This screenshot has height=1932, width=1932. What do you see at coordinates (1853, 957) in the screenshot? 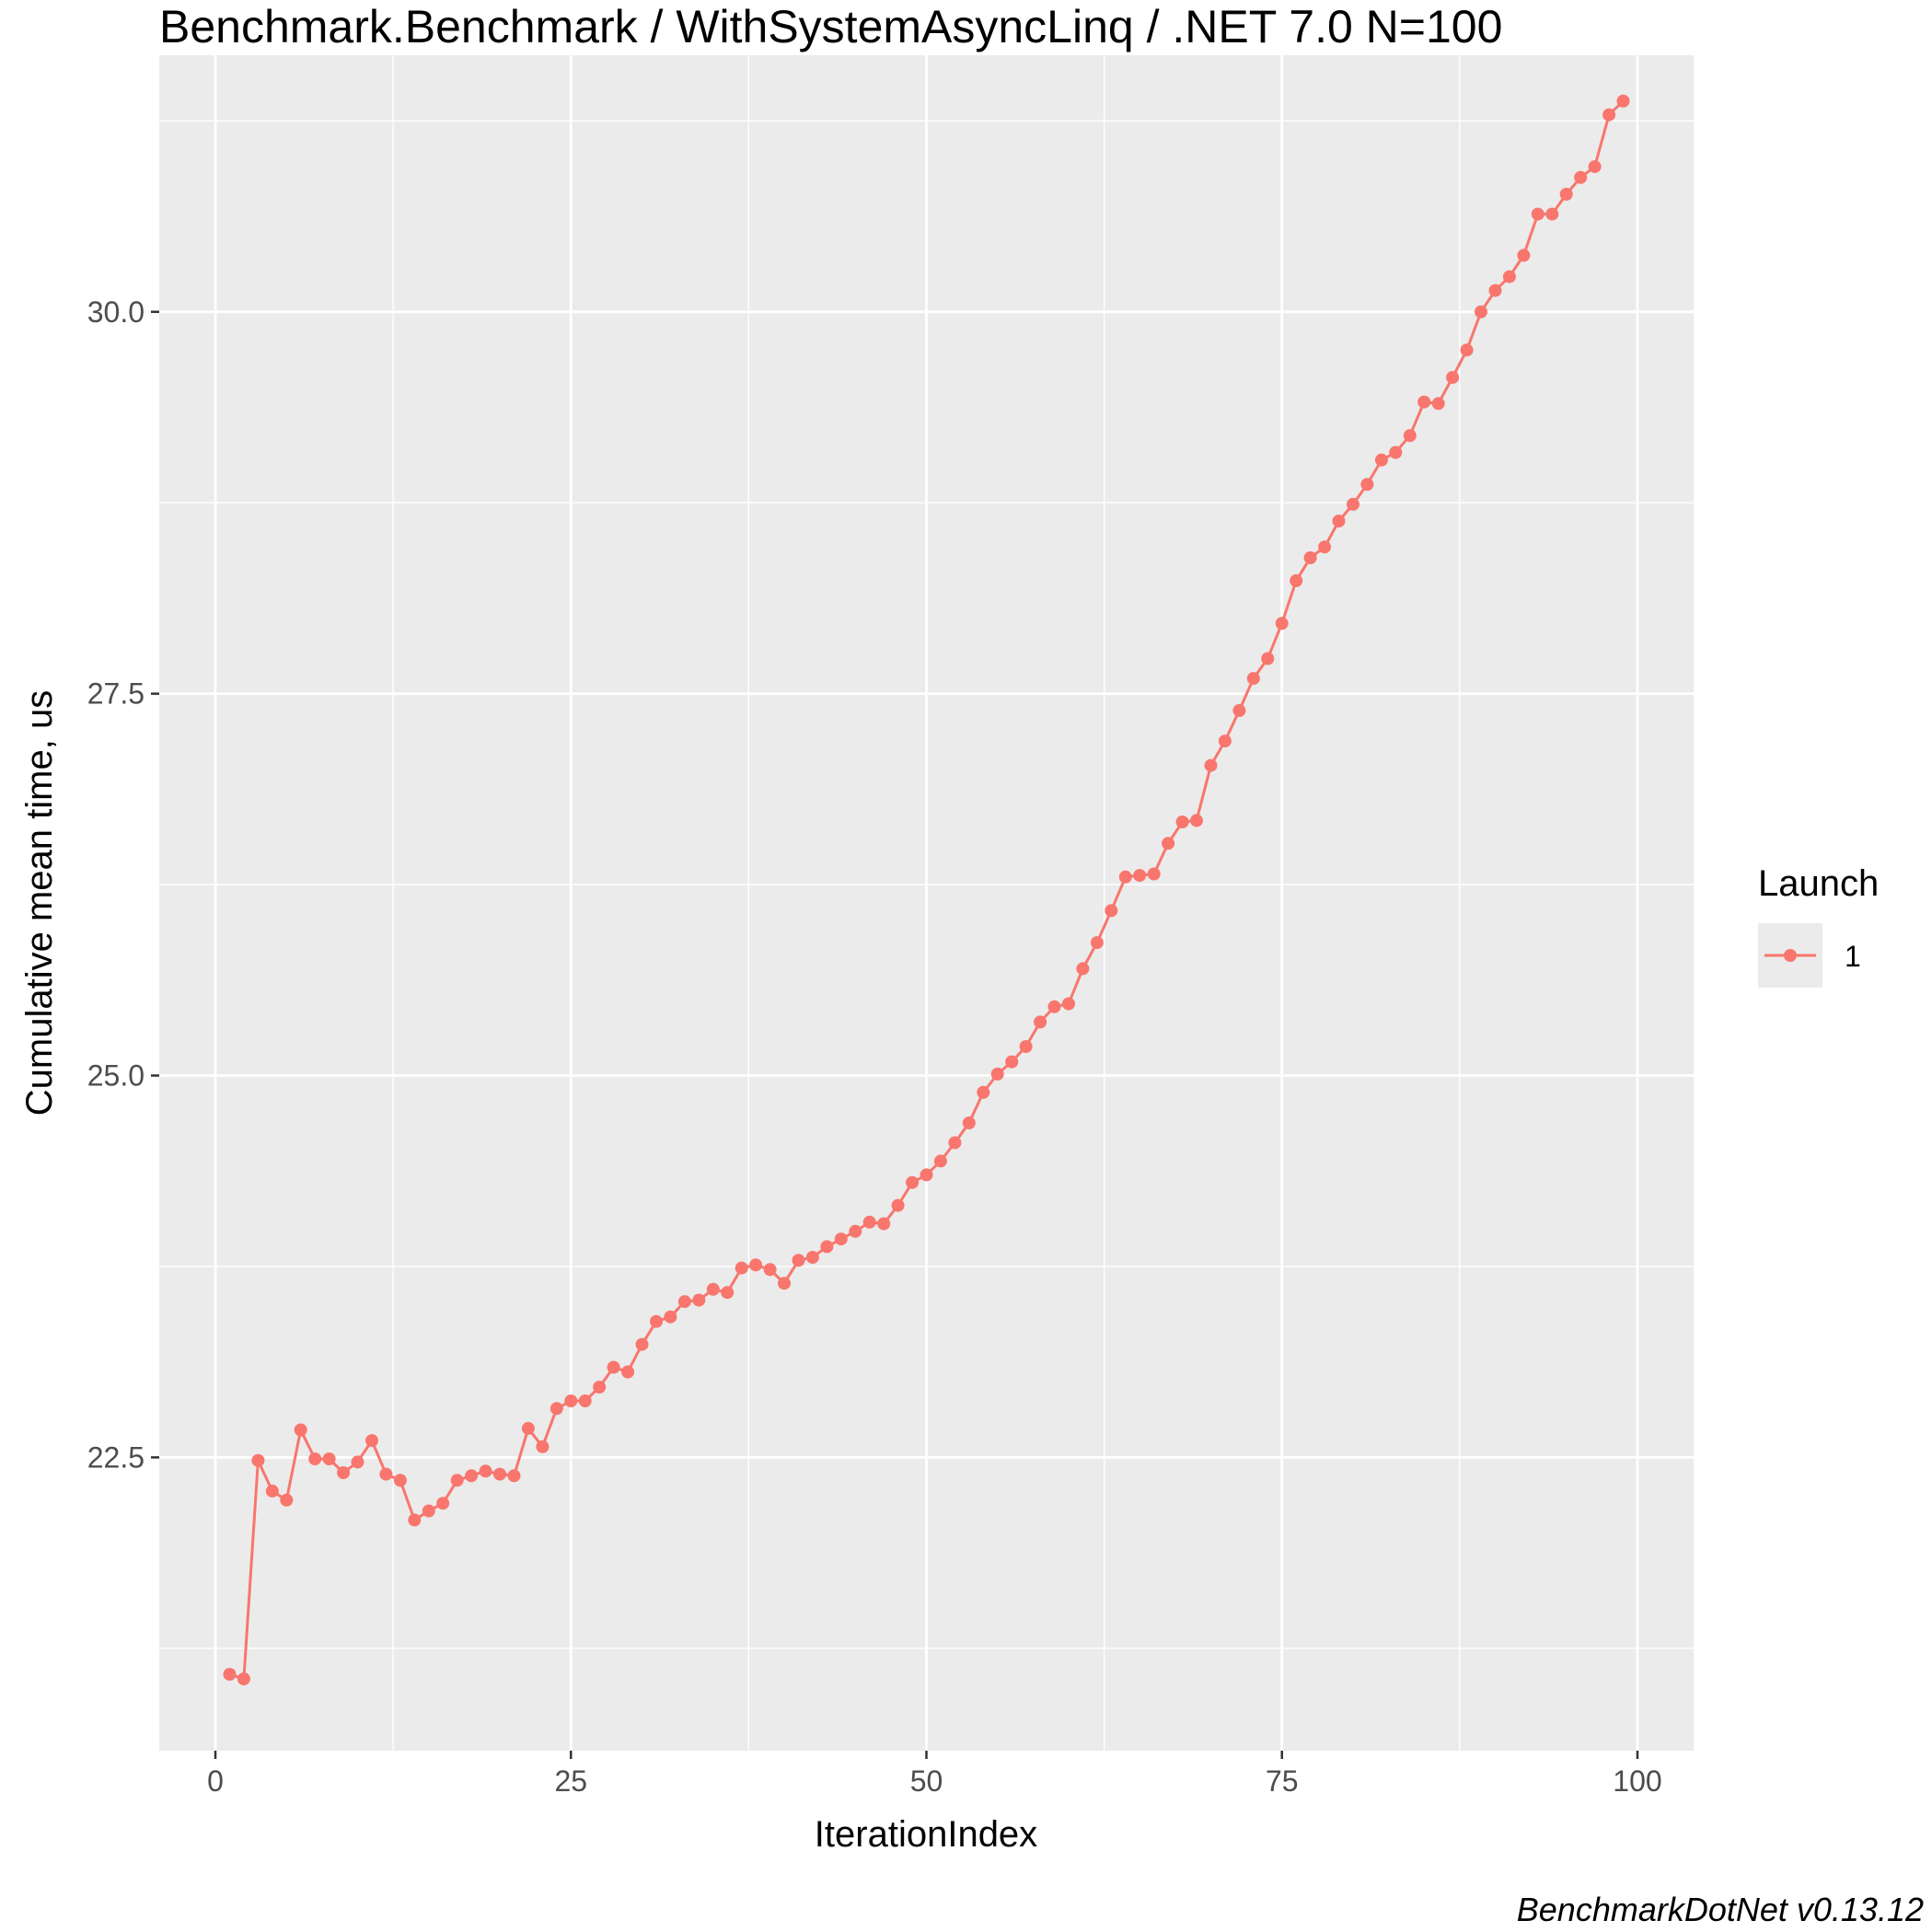
I see `legend-label: 1` at bounding box center [1853, 957].